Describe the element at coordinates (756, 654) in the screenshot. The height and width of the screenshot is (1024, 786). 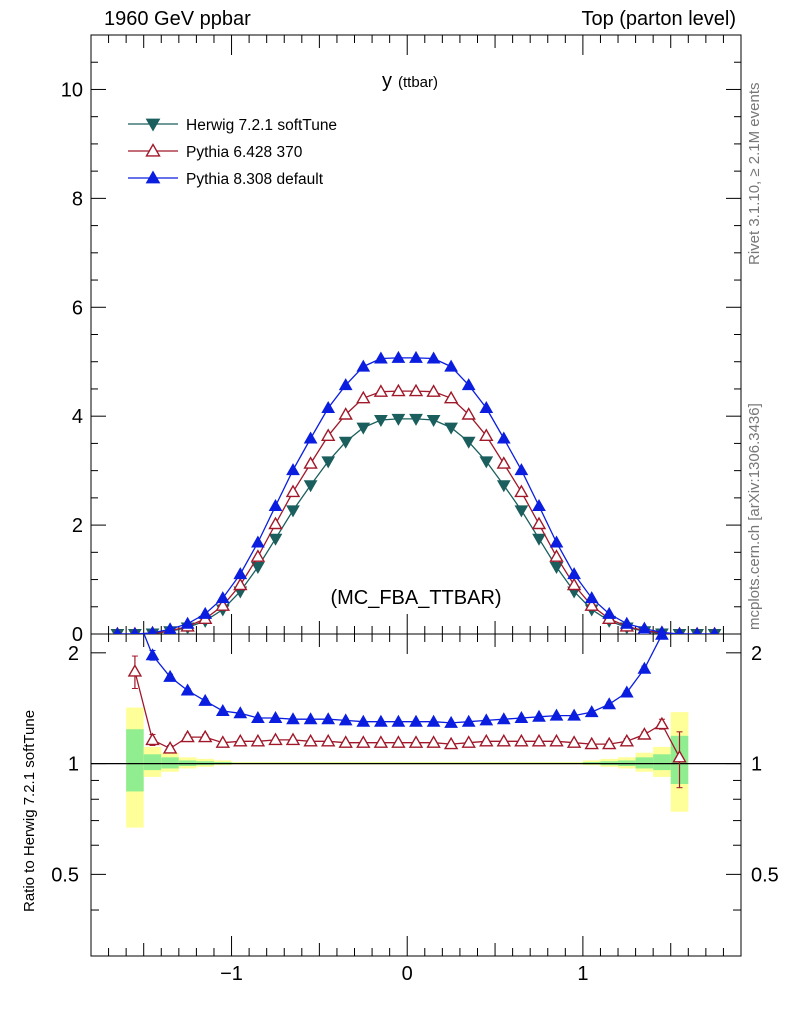
I see `ratio-y-tick-label-right: 2` at that location.